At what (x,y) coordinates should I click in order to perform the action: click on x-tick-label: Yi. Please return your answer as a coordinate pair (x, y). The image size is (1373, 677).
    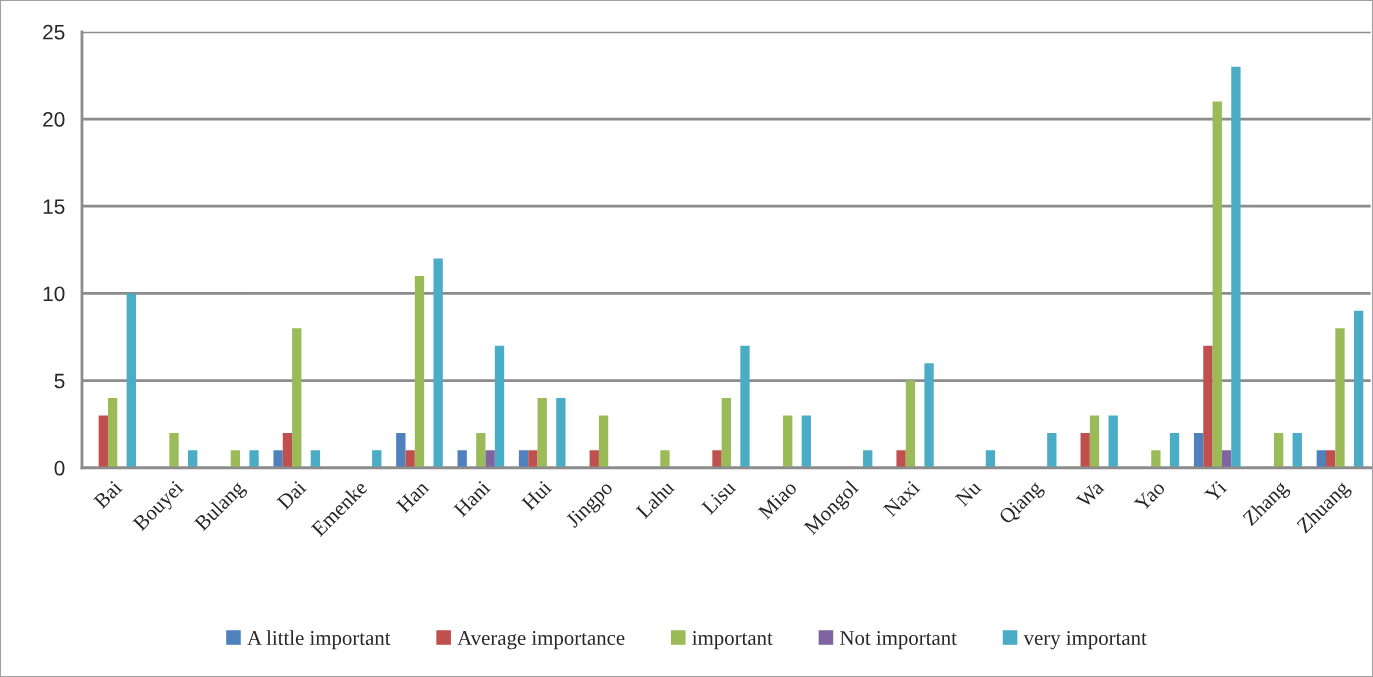
    Looking at the image, I should click on (1215, 491).